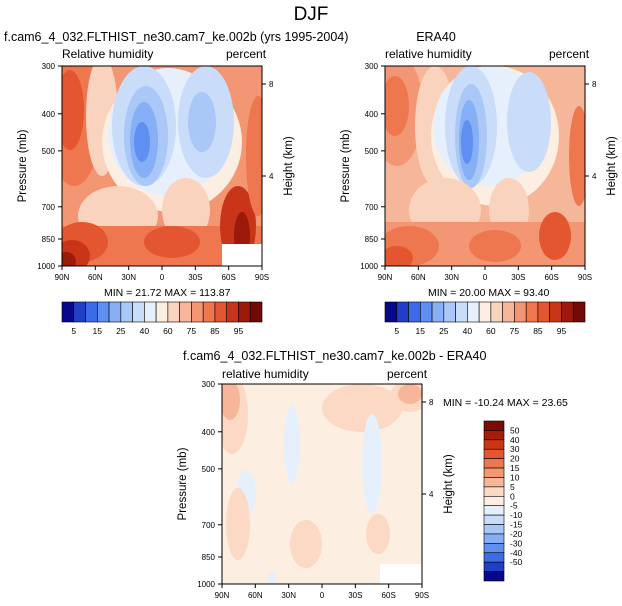 This screenshot has width=622, height=606. What do you see at coordinates (167, 293) in the screenshot?
I see `panel1-stats: MIN = 21.72 MAX = 113.87` at bounding box center [167, 293].